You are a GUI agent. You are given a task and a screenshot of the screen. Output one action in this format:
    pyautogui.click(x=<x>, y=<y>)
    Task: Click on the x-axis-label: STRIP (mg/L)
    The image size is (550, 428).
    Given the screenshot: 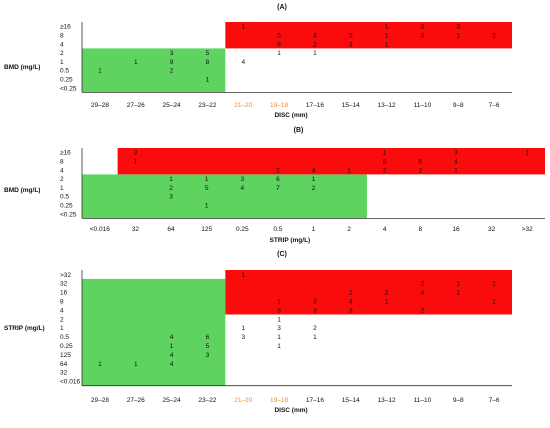 What is the action you would take?
    pyautogui.click(x=290, y=240)
    